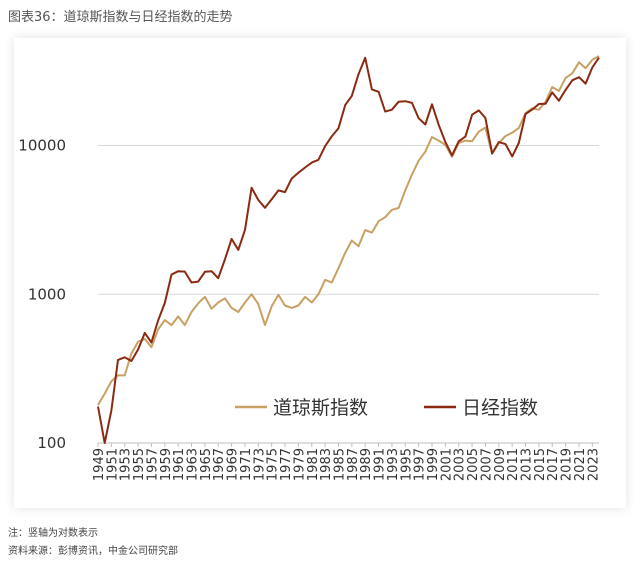  Describe the element at coordinates (193, 464) in the screenshot. I see `x-tick-label: 1963` at that location.